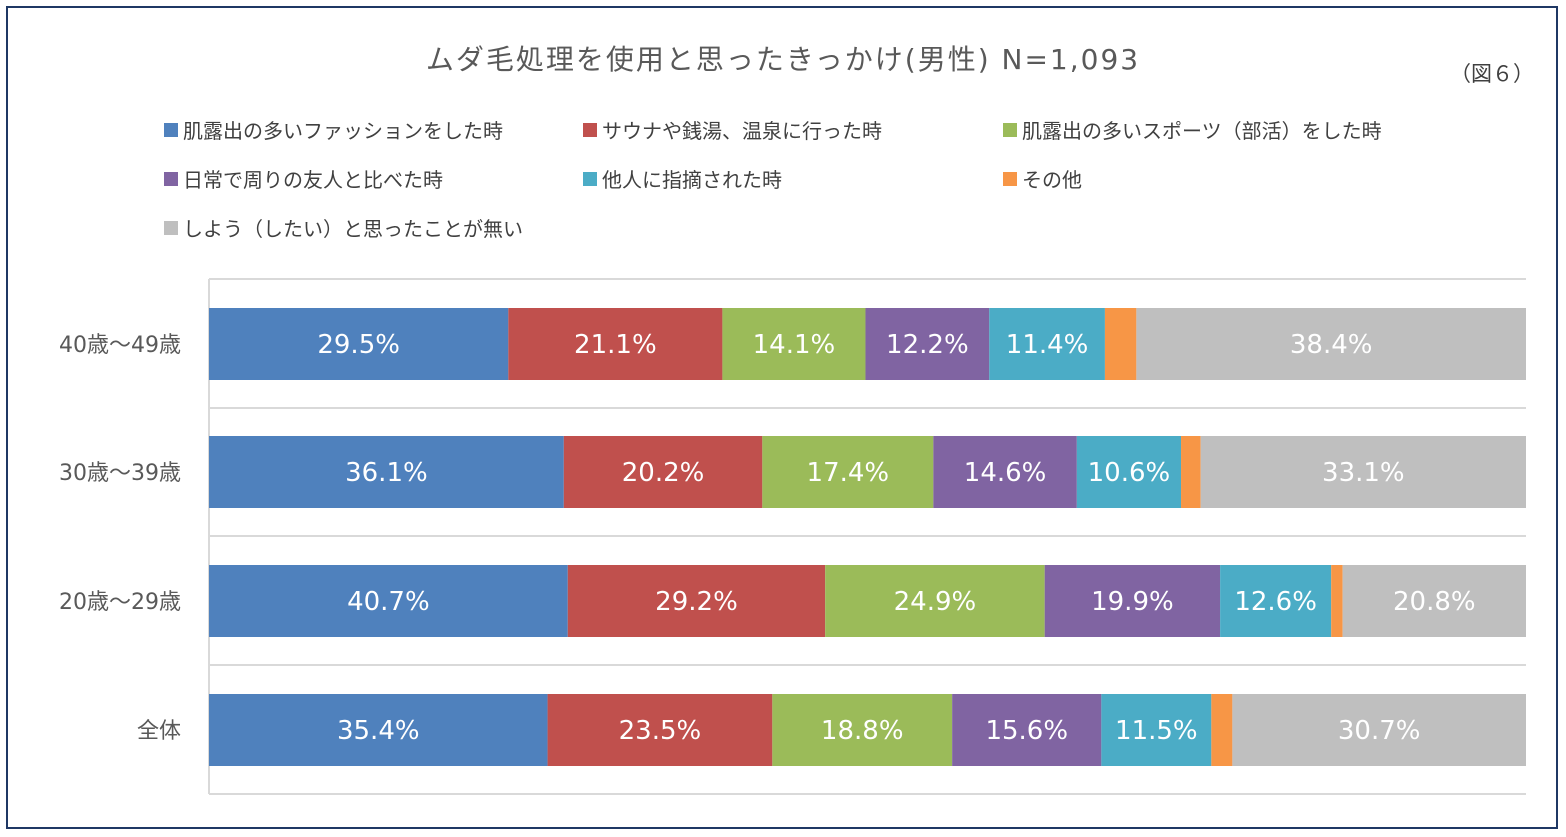 The width and height of the screenshot is (1566, 837). I want to click on legend-item: 日常で周りの友人と比べた時, so click(303, 178).